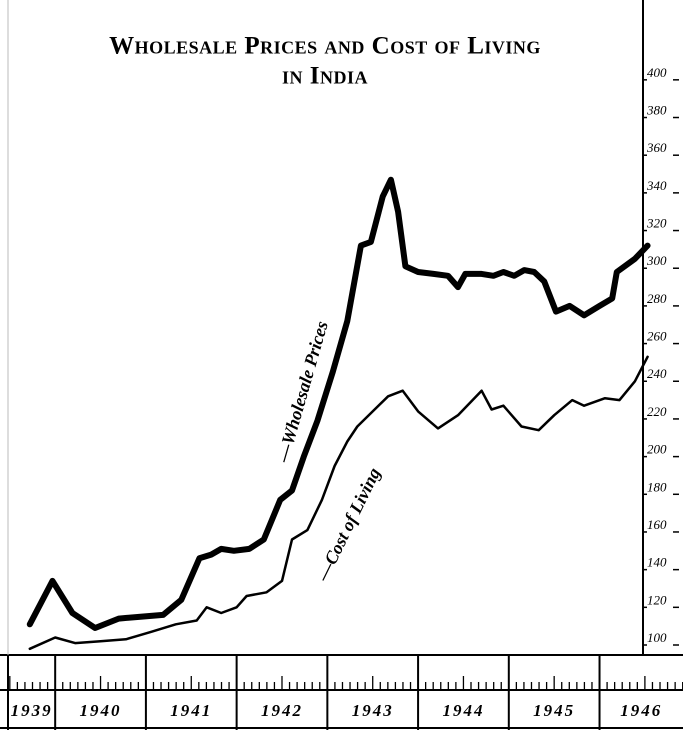  I want to click on y-tick-label: 120, so click(657, 599).